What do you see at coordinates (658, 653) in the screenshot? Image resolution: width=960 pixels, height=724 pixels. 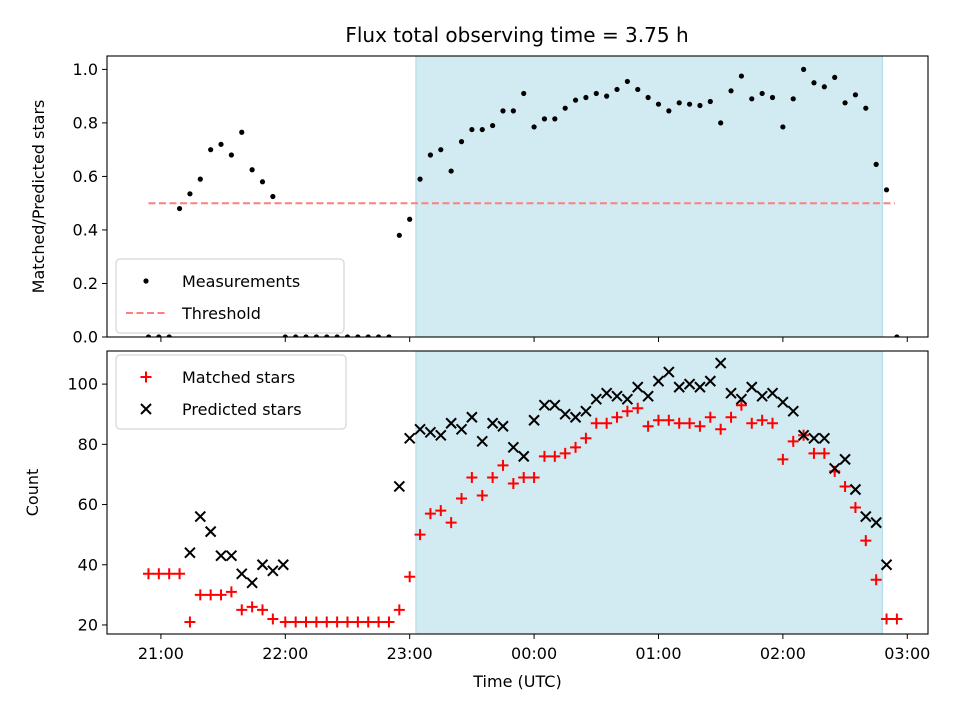 I see `x-tick-label: 01:00` at bounding box center [658, 653].